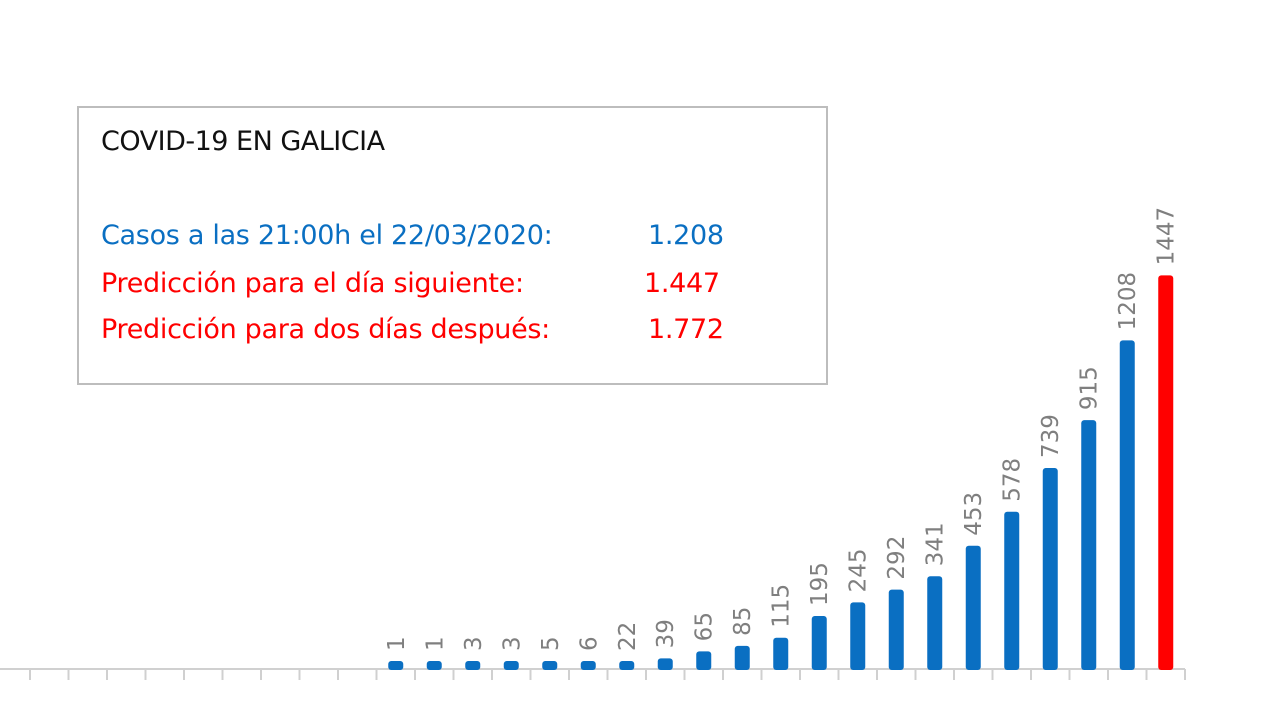  I want to click on data-label: 115, so click(782, 606).